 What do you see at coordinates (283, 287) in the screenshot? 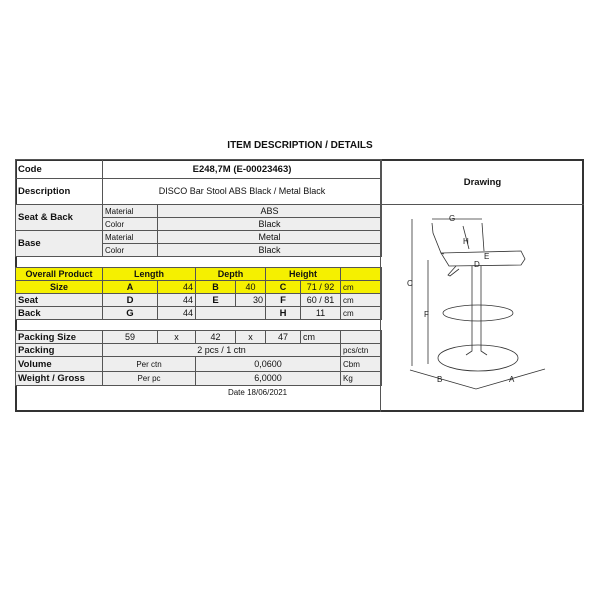
I see `letter-c: C` at bounding box center [283, 287].